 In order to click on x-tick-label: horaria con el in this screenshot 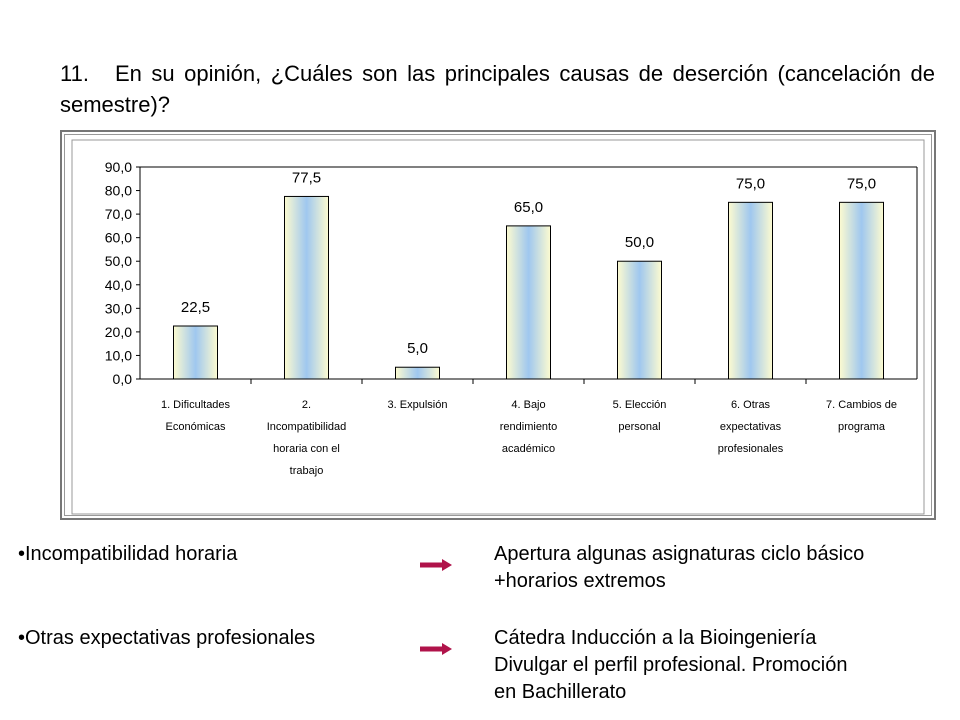, I will do `click(306, 449)`.